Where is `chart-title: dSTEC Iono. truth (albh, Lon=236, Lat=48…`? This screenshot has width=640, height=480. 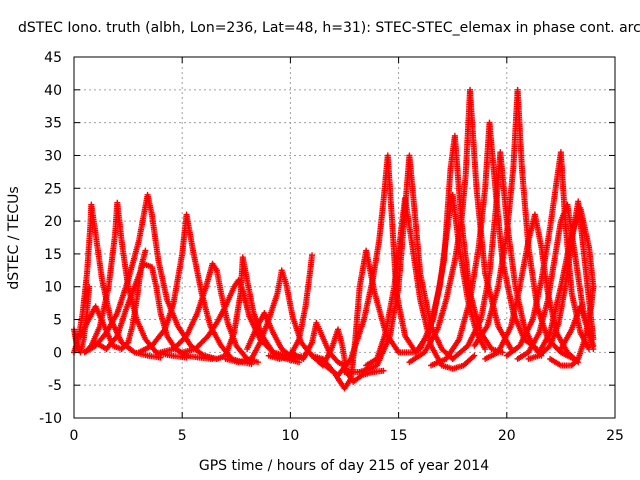 chart-title: dSTEC Iono. truth (albh, Lon=236, Lat=48… is located at coordinates (329, 28).